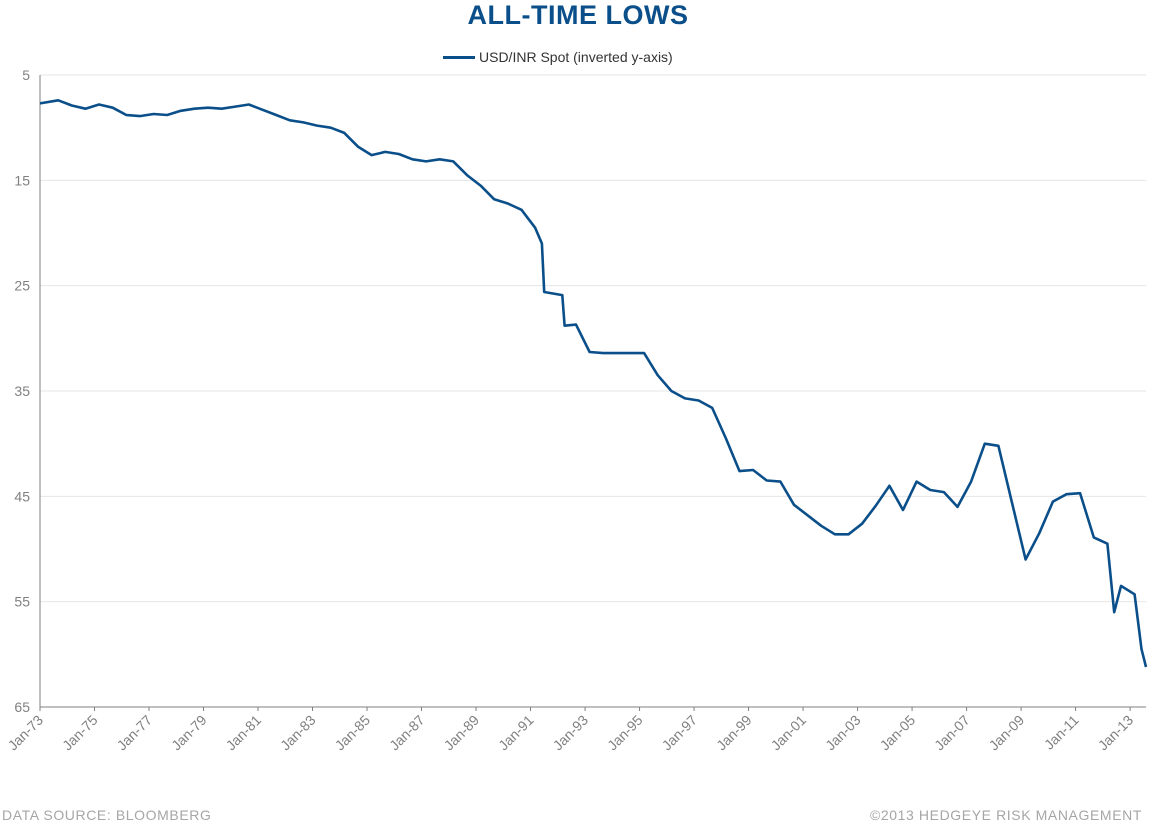 The width and height of the screenshot is (1156, 824). I want to click on chart-legend: USD/INR Spot (inverted y-axis), so click(558, 57).